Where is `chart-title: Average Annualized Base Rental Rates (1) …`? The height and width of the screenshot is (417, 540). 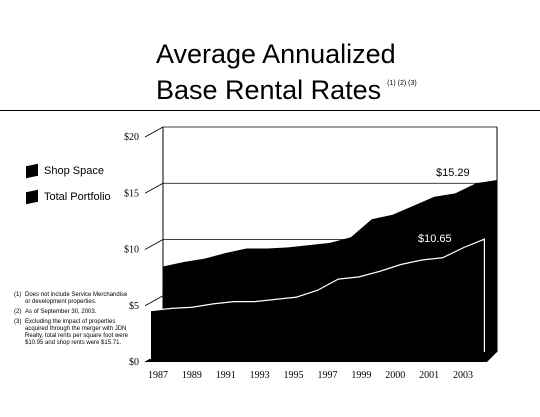 chart-title: Average Annualized Base Rental Rates (1) … is located at coordinates (286, 72).